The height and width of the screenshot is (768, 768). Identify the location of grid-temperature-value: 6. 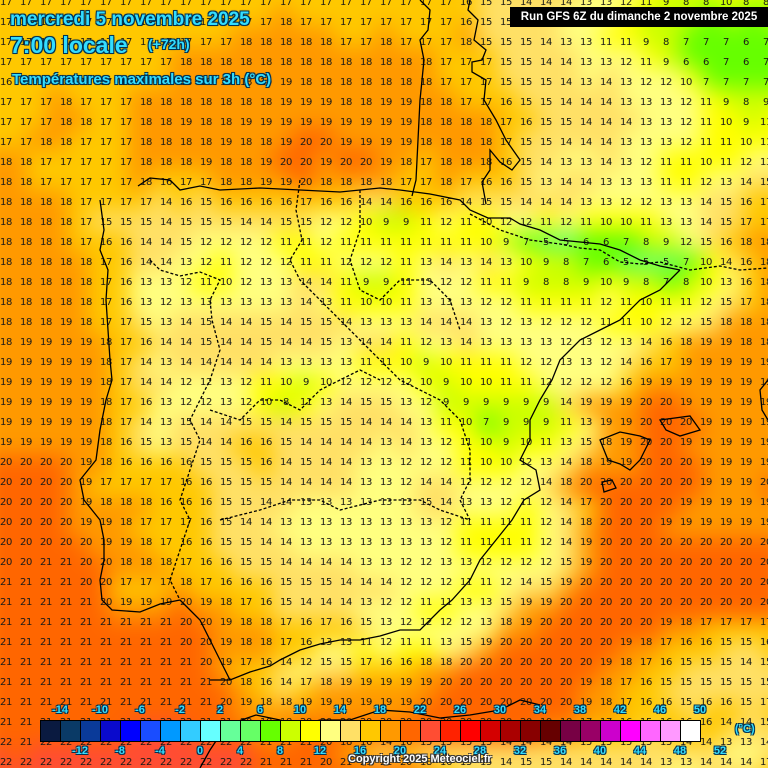
(686, 62).